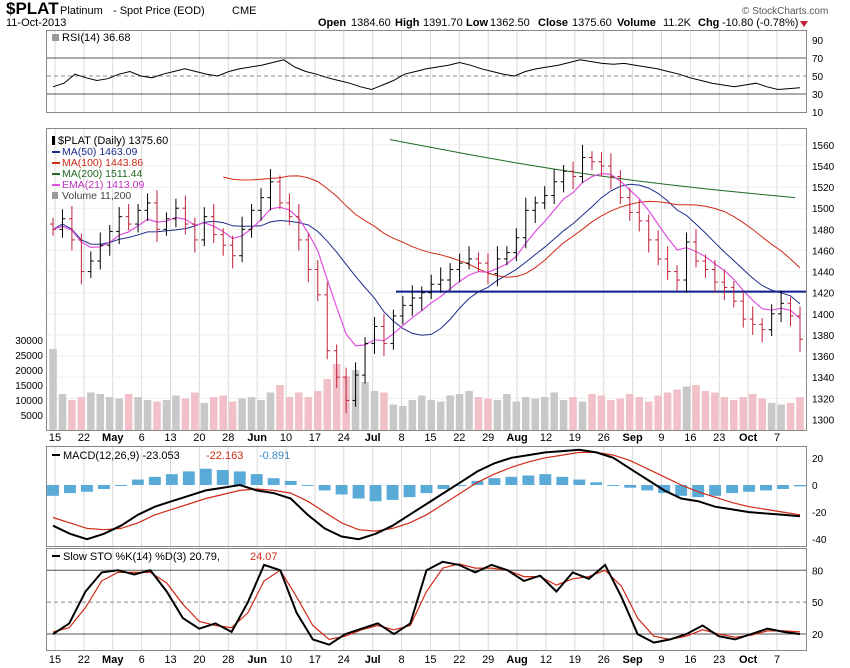  Describe the element at coordinates (141, 557) in the screenshot. I see `stochastic-legend-label: Slow STO %K(14) %D(3) 20.79,` at that location.